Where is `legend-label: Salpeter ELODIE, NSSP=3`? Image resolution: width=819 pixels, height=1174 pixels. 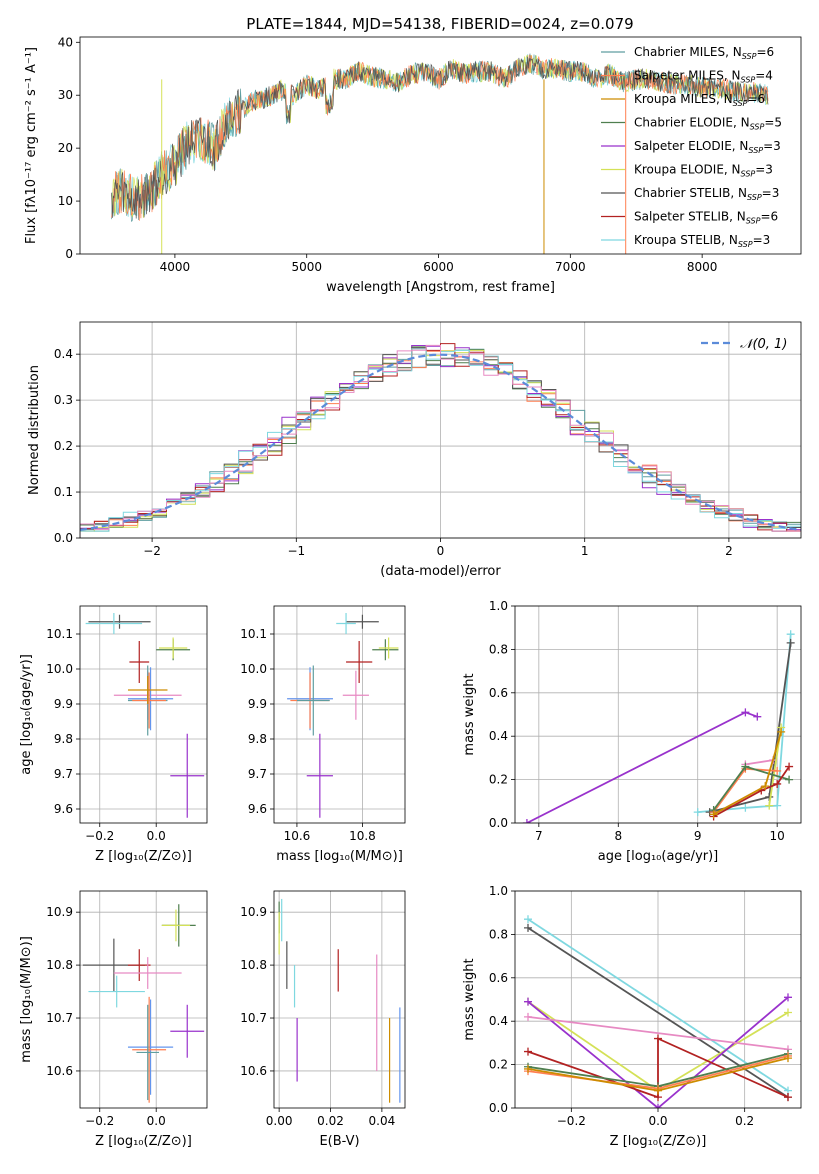 legend-label: Salpeter ELODIE, NSSP=3 is located at coordinates (707, 147).